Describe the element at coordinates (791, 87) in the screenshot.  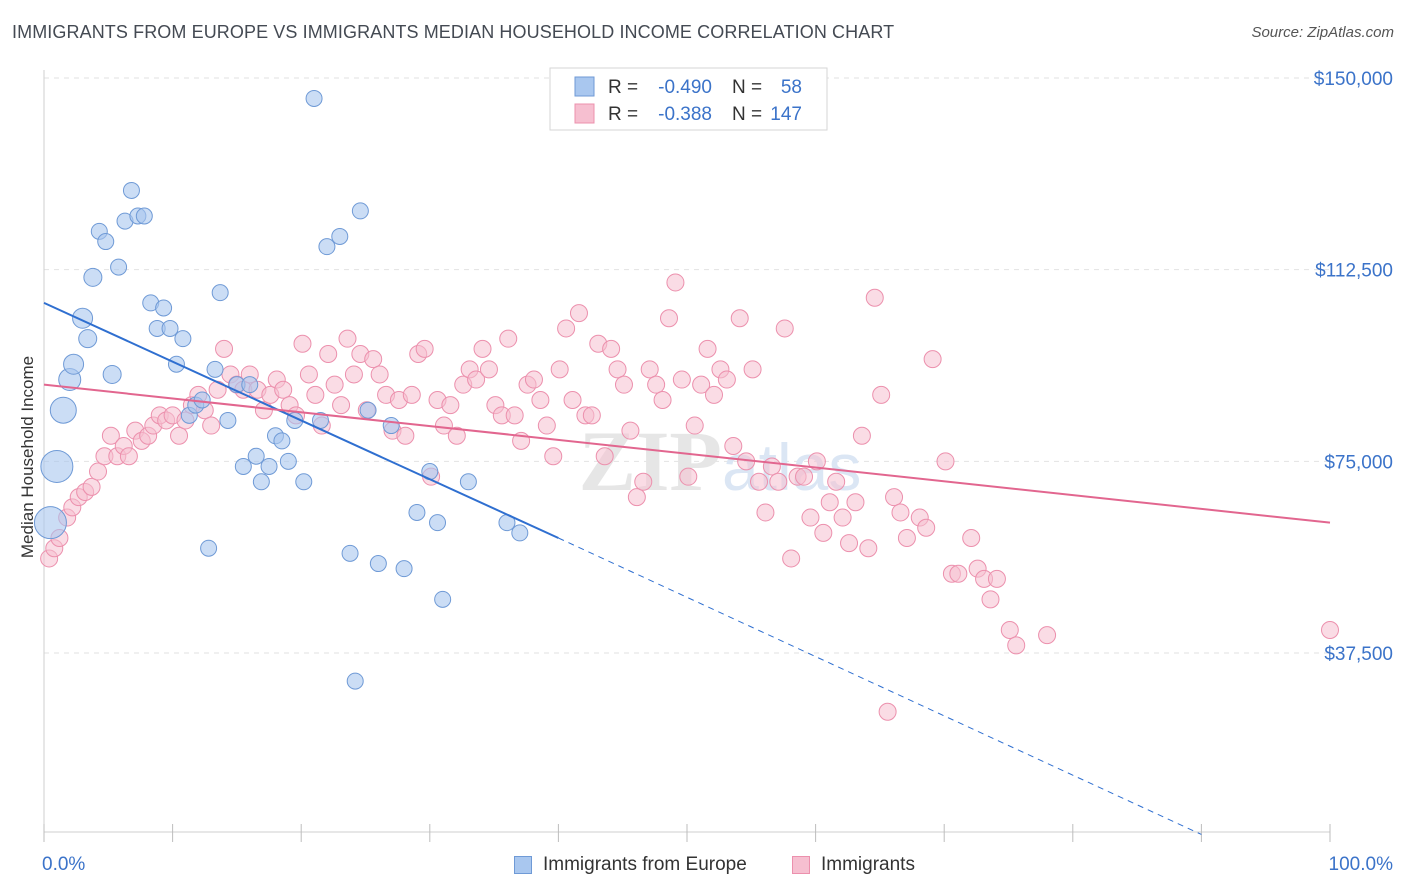
I see `legend-n-value: 58` at that location.